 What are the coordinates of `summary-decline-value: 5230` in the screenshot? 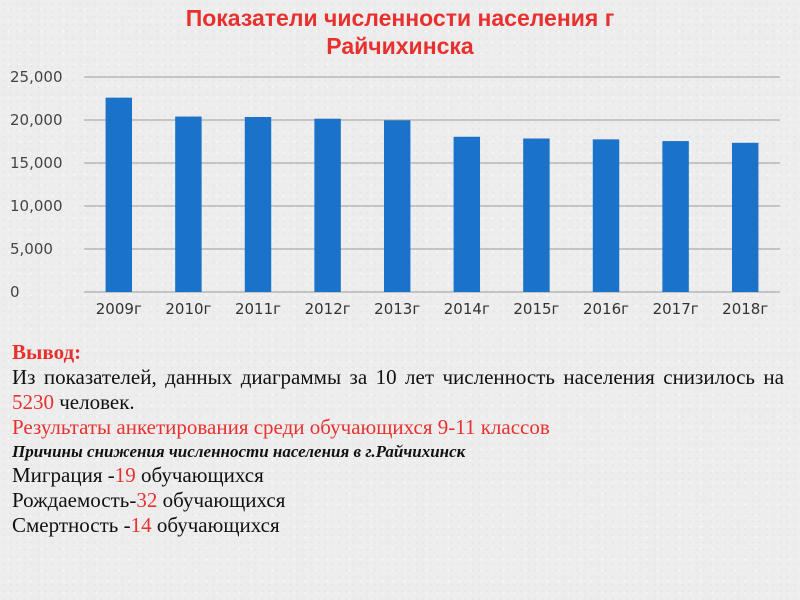 It's located at (33, 402).